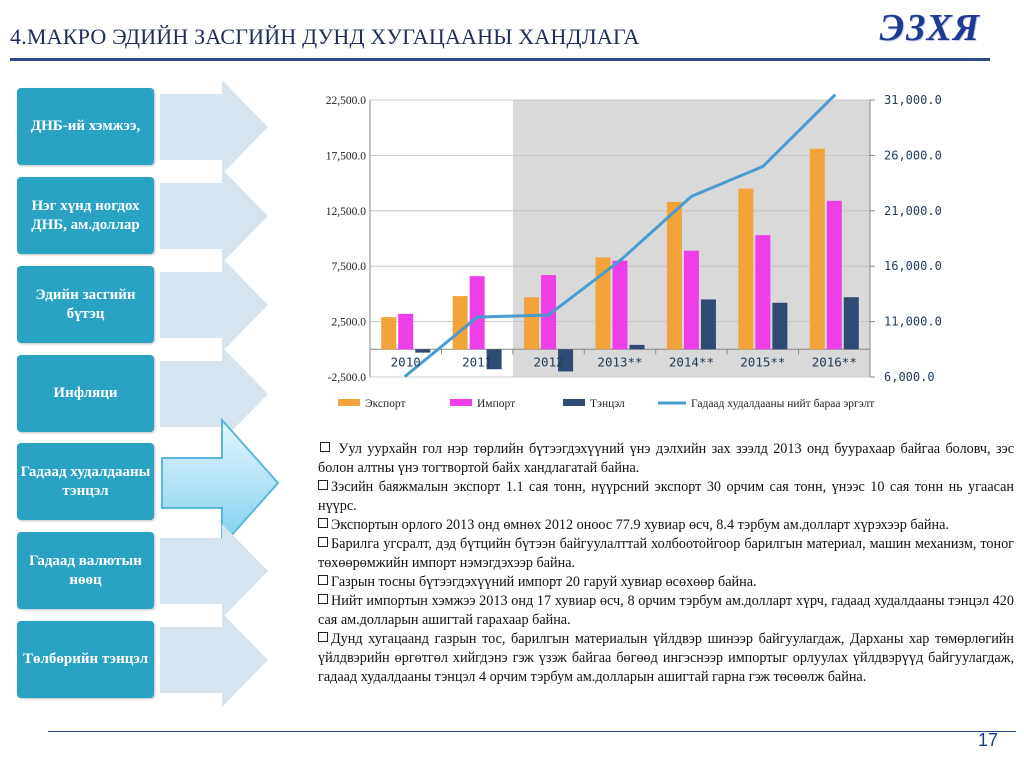 This screenshot has height=768, width=1024. I want to click on sidebar-item-label: Инфляци, so click(85, 393).